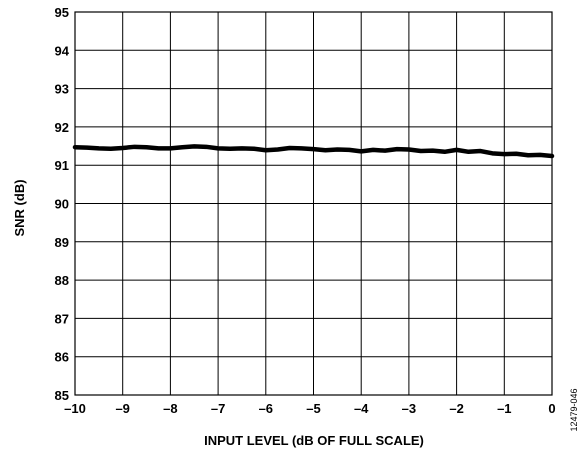  Describe the element at coordinates (266, 408) in the screenshot. I see `x-tick-label: –6` at that location.